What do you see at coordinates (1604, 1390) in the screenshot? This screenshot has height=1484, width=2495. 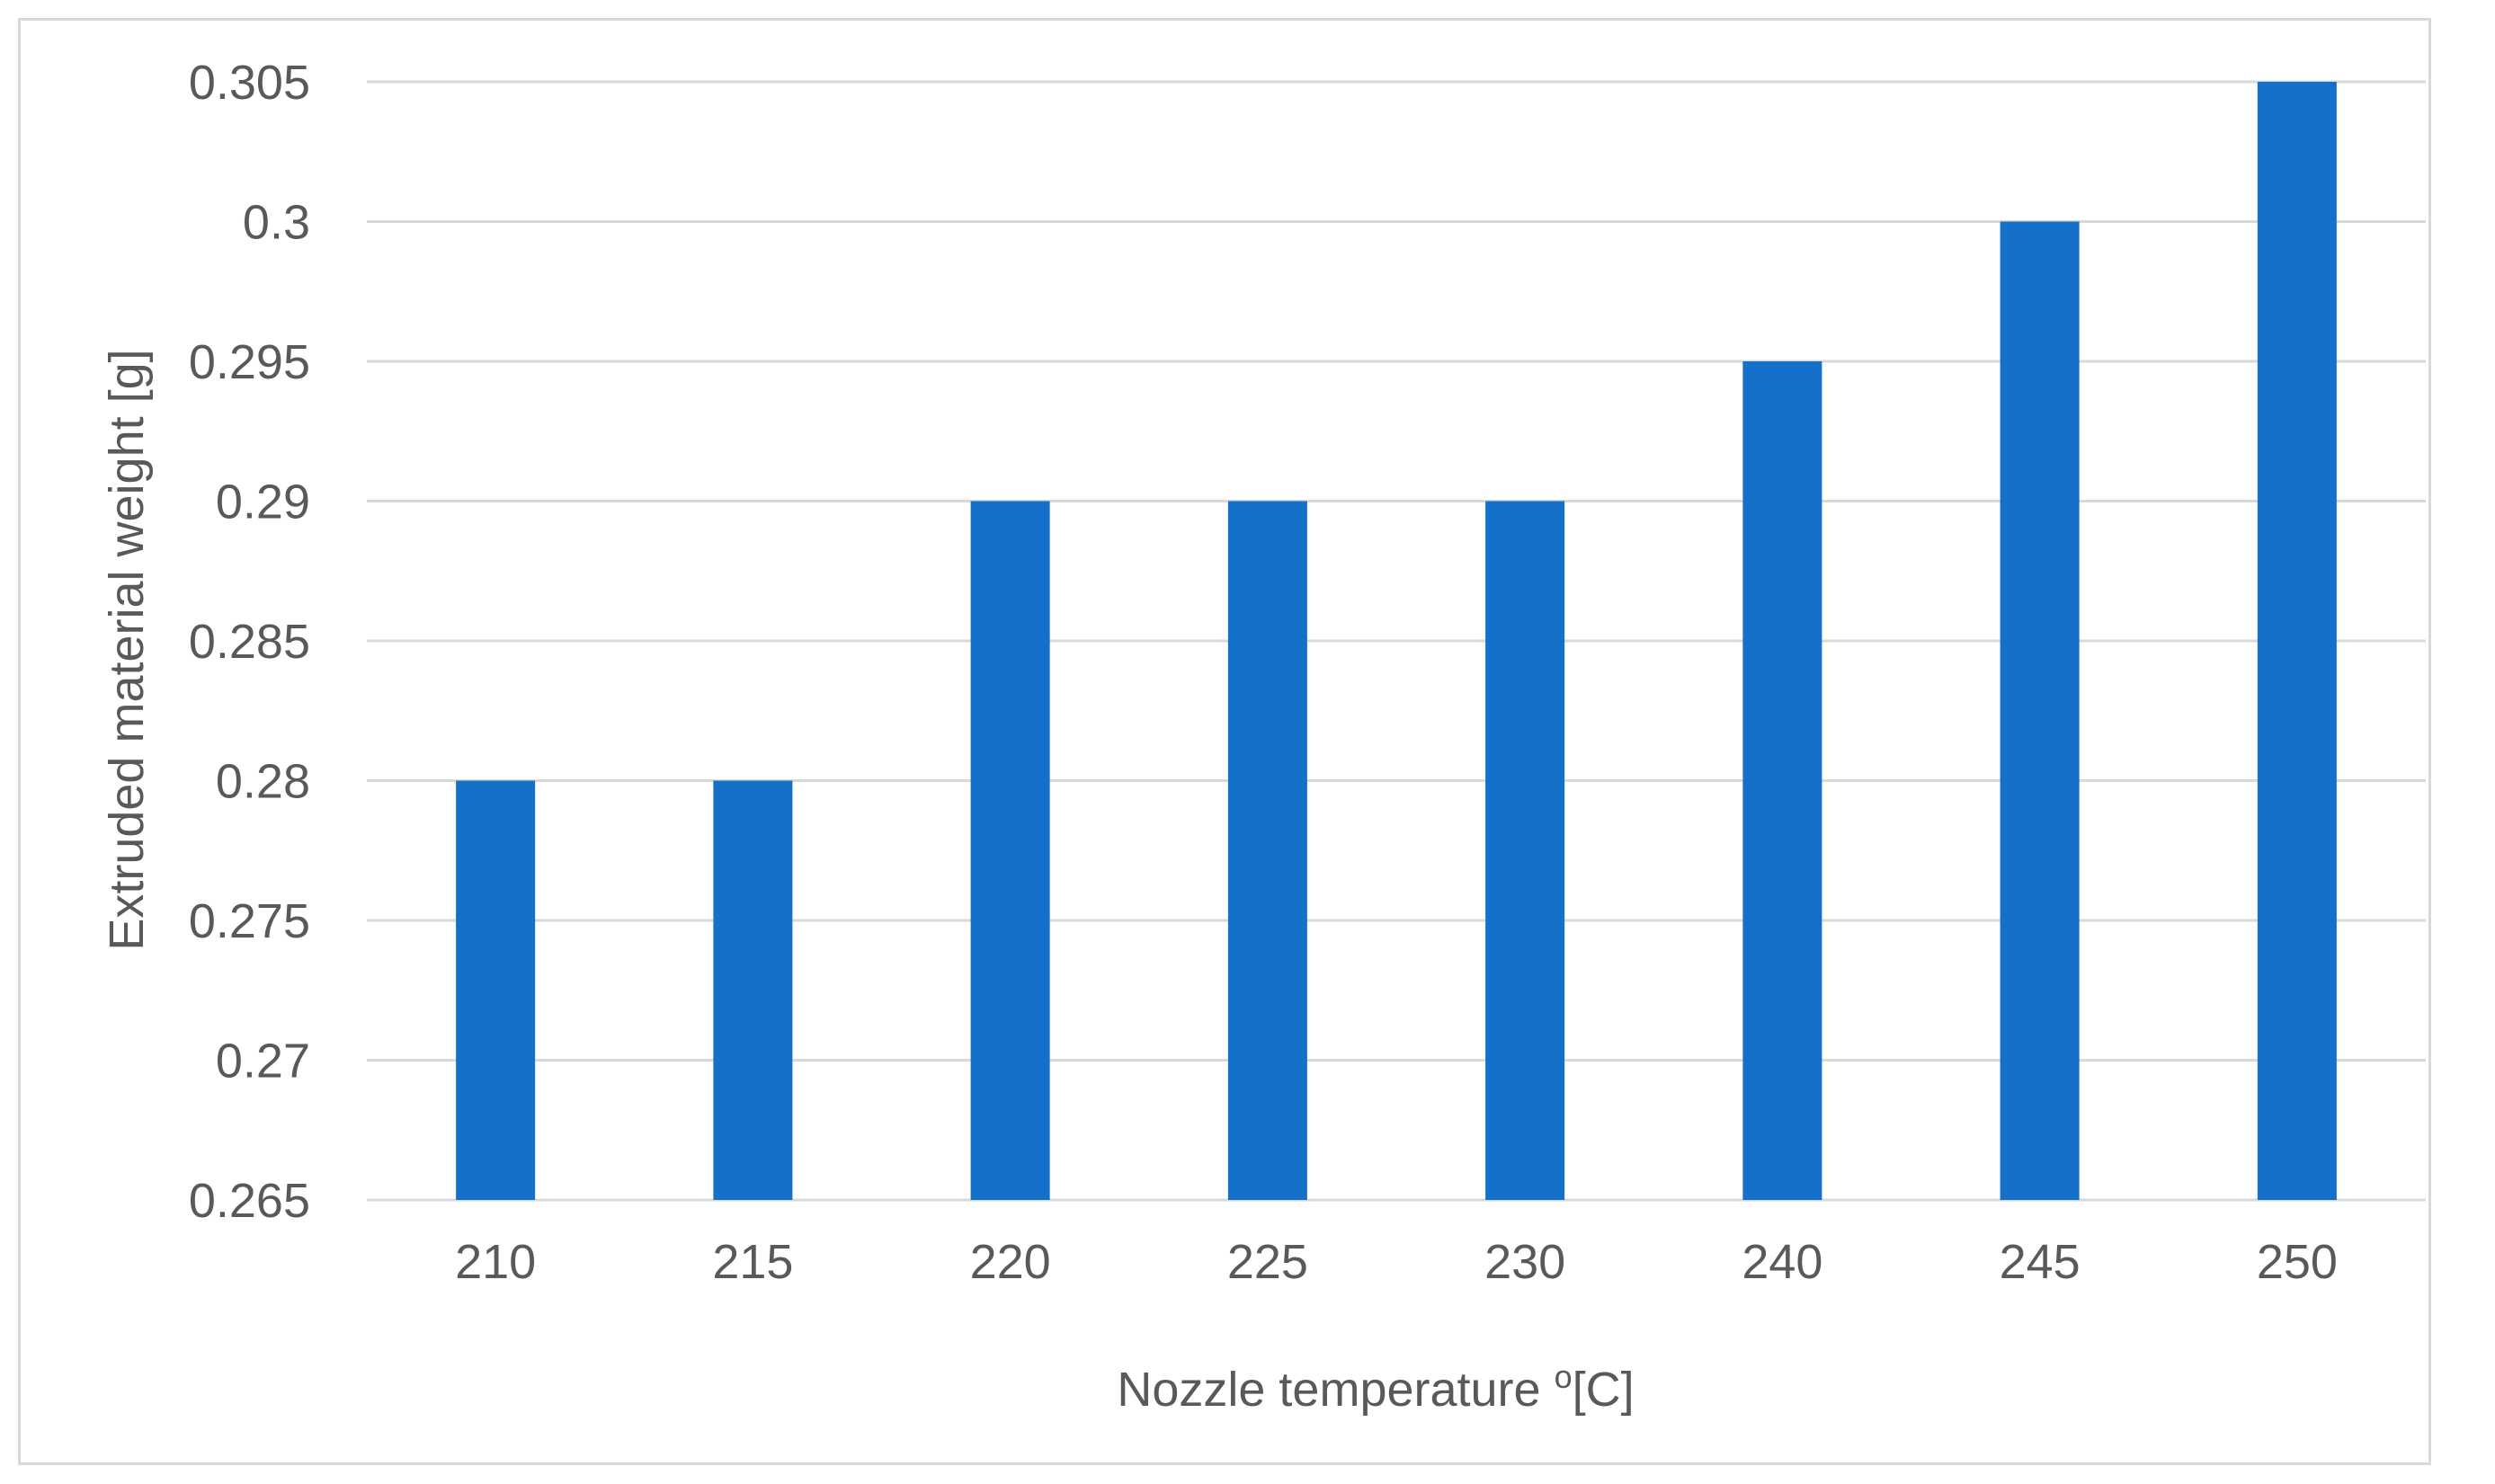 I see `x-axis-title-unit: [C]` at bounding box center [1604, 1390].